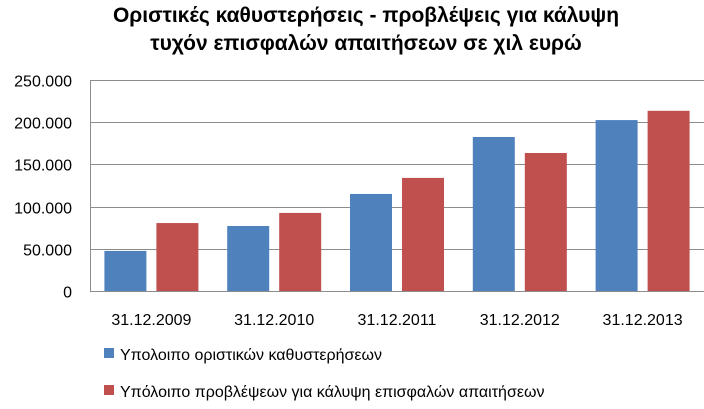 The image size is (704, 409). What do you see at coordinates (52, 188) in the screenshot?
I see `y-axis: 0 50.000 100.000 150.000 200.000 250.000` at bounding box center [52, 188].